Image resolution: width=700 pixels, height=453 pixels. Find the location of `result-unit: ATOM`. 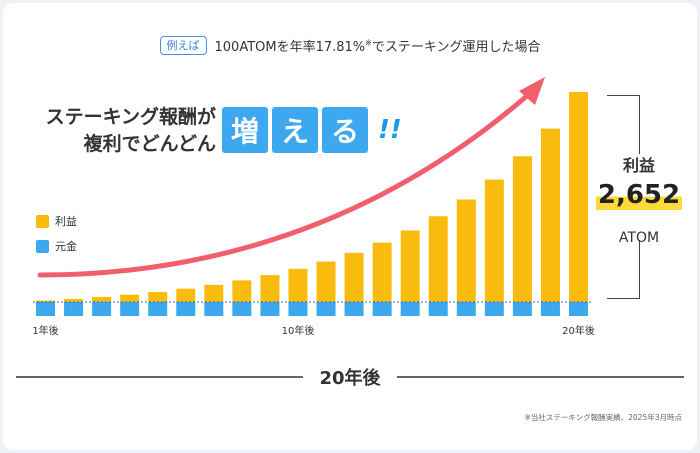

result-unit: ATOM is located at coordinates (639, 238).